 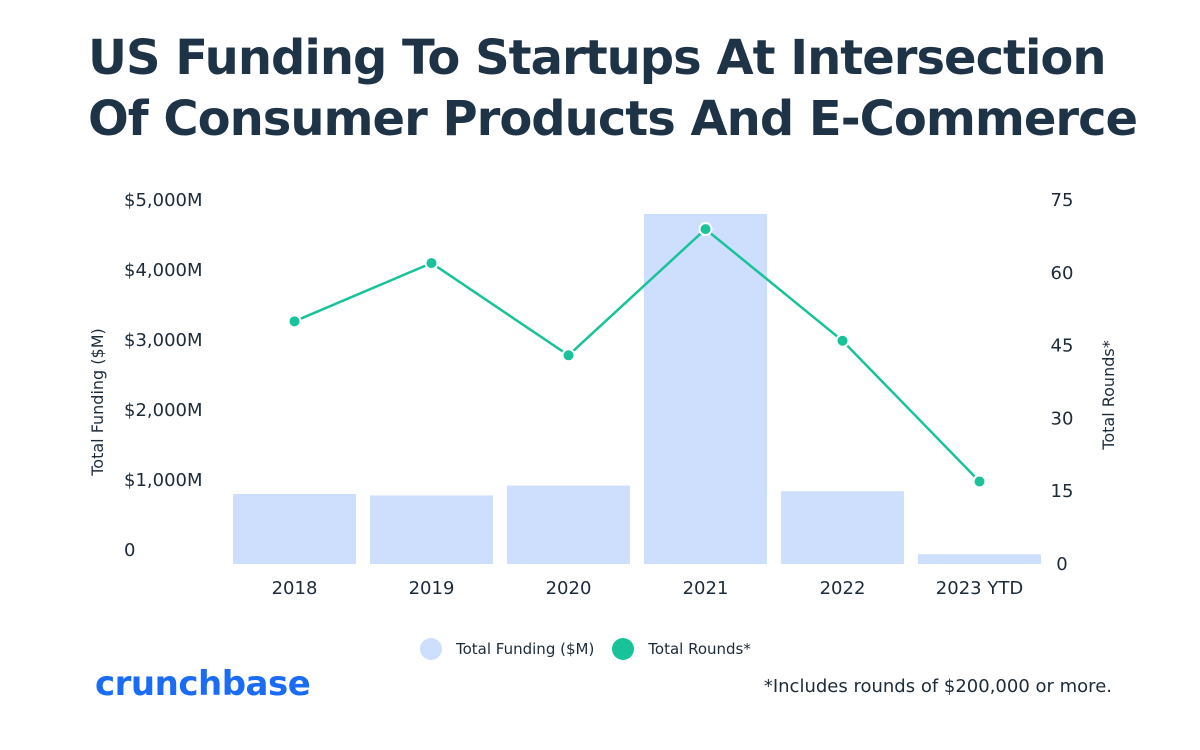 What do you see at coordinates (843, 588) in the screenshot?
I see `x-tick-label: 2022` at bounding box center [843, 588].